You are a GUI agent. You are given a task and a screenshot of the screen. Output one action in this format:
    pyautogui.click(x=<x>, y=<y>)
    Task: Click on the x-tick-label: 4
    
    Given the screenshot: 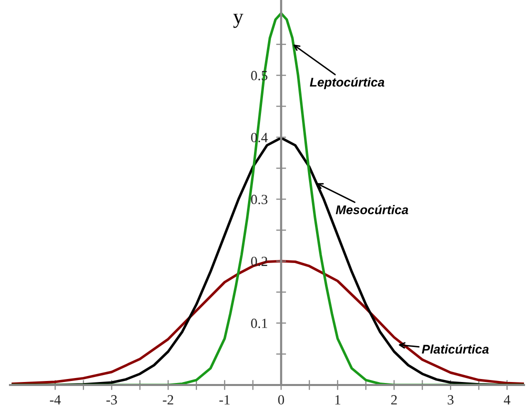 What is the action you would take?
    pyautogui.click(x=507, y=399)
    